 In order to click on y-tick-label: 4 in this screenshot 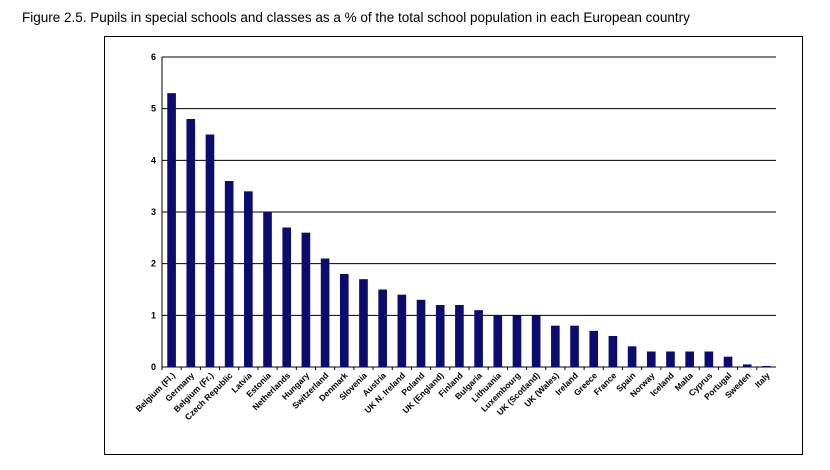, I will do `click(153, 160)`.